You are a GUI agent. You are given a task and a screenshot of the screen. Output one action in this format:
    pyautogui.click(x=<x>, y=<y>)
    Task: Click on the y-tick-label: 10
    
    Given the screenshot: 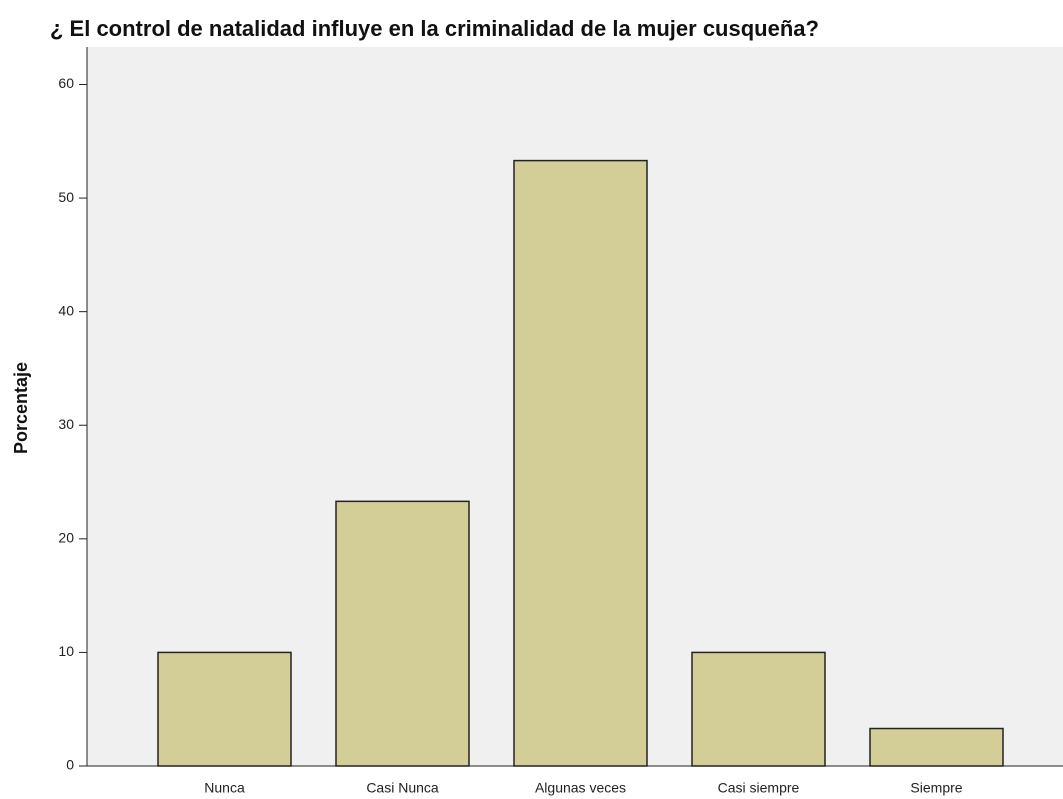 What is the action you would take?
    pyautogui.click(x=66, y=651)
    